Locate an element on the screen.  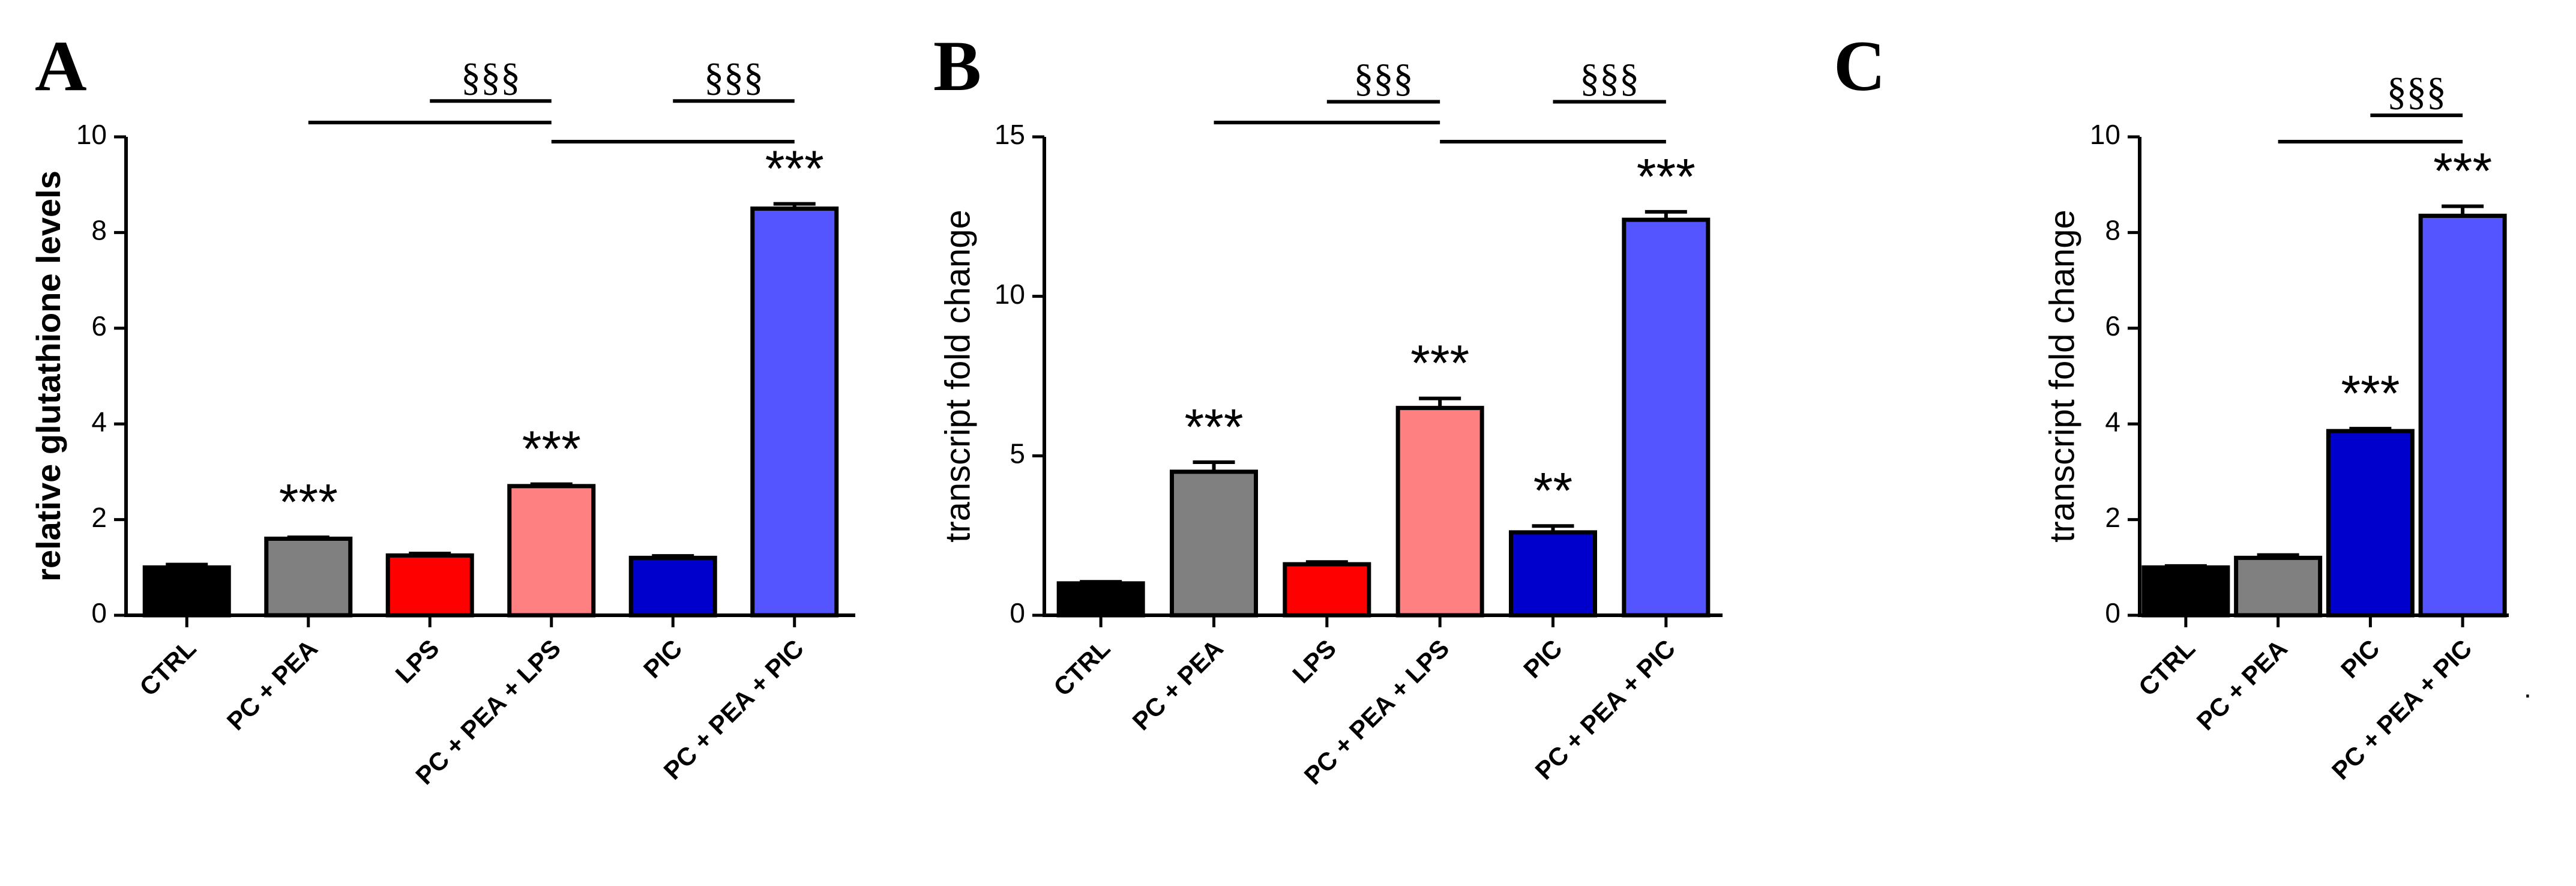
y-tick-label: 15 is located at coordinates (1010, 134).